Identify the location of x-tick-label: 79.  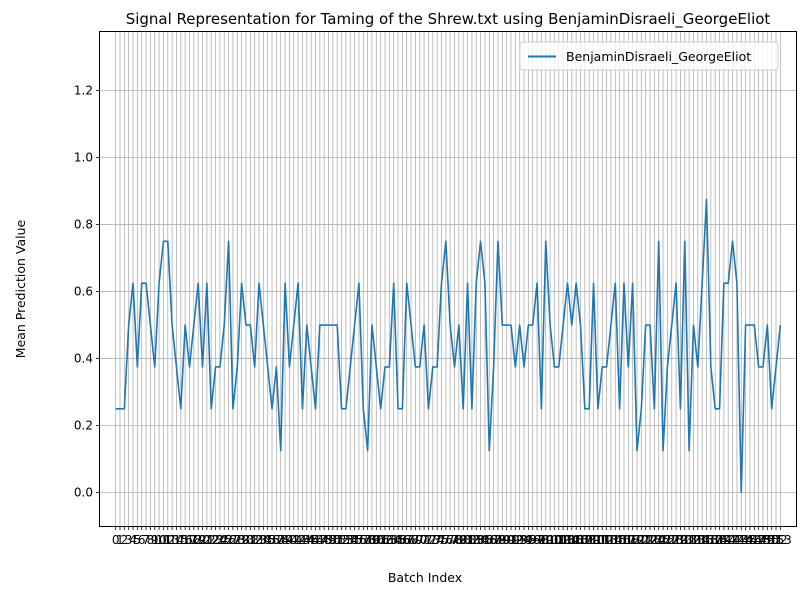
(458, 540).